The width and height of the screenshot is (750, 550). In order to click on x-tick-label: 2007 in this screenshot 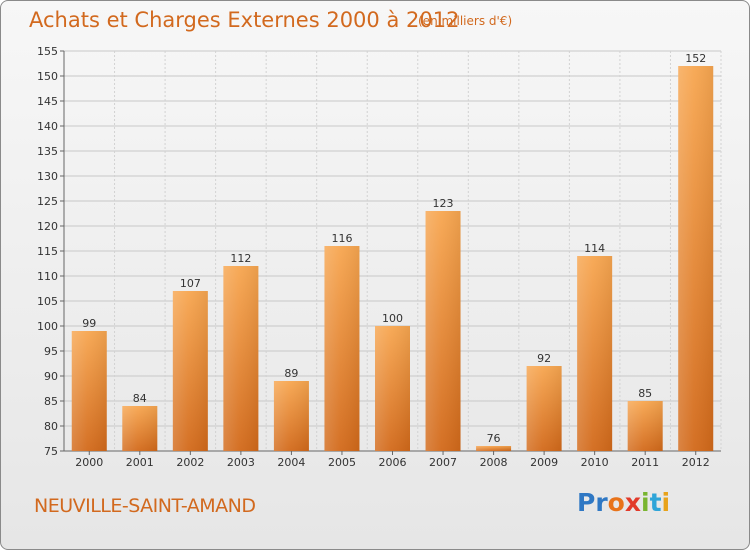, I will do `click(443, 462)`.